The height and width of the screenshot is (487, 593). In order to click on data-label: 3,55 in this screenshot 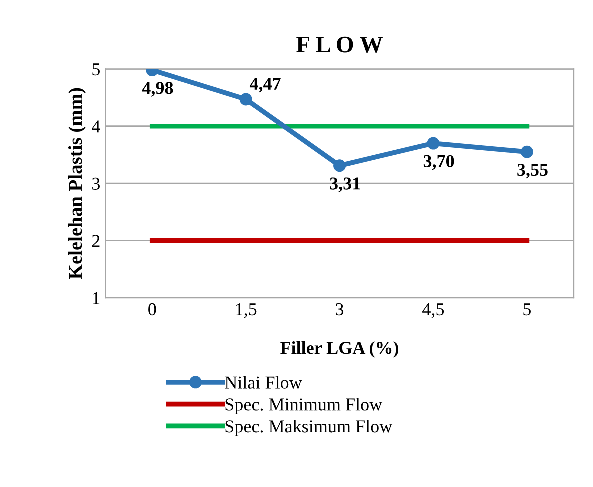, I will do `click(533, 171)`.